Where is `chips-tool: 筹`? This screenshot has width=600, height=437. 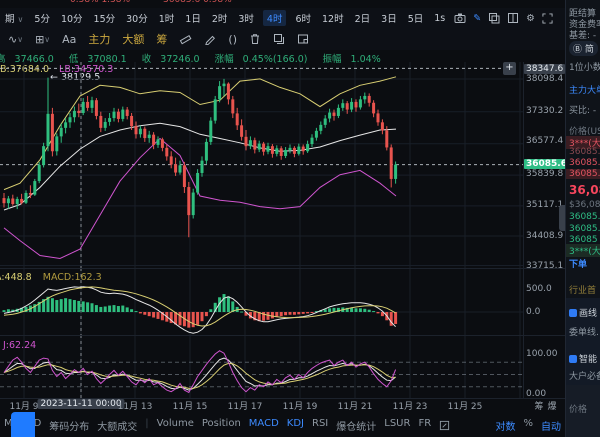 chips-tool: 筹 is located at coordinates (162, 39).